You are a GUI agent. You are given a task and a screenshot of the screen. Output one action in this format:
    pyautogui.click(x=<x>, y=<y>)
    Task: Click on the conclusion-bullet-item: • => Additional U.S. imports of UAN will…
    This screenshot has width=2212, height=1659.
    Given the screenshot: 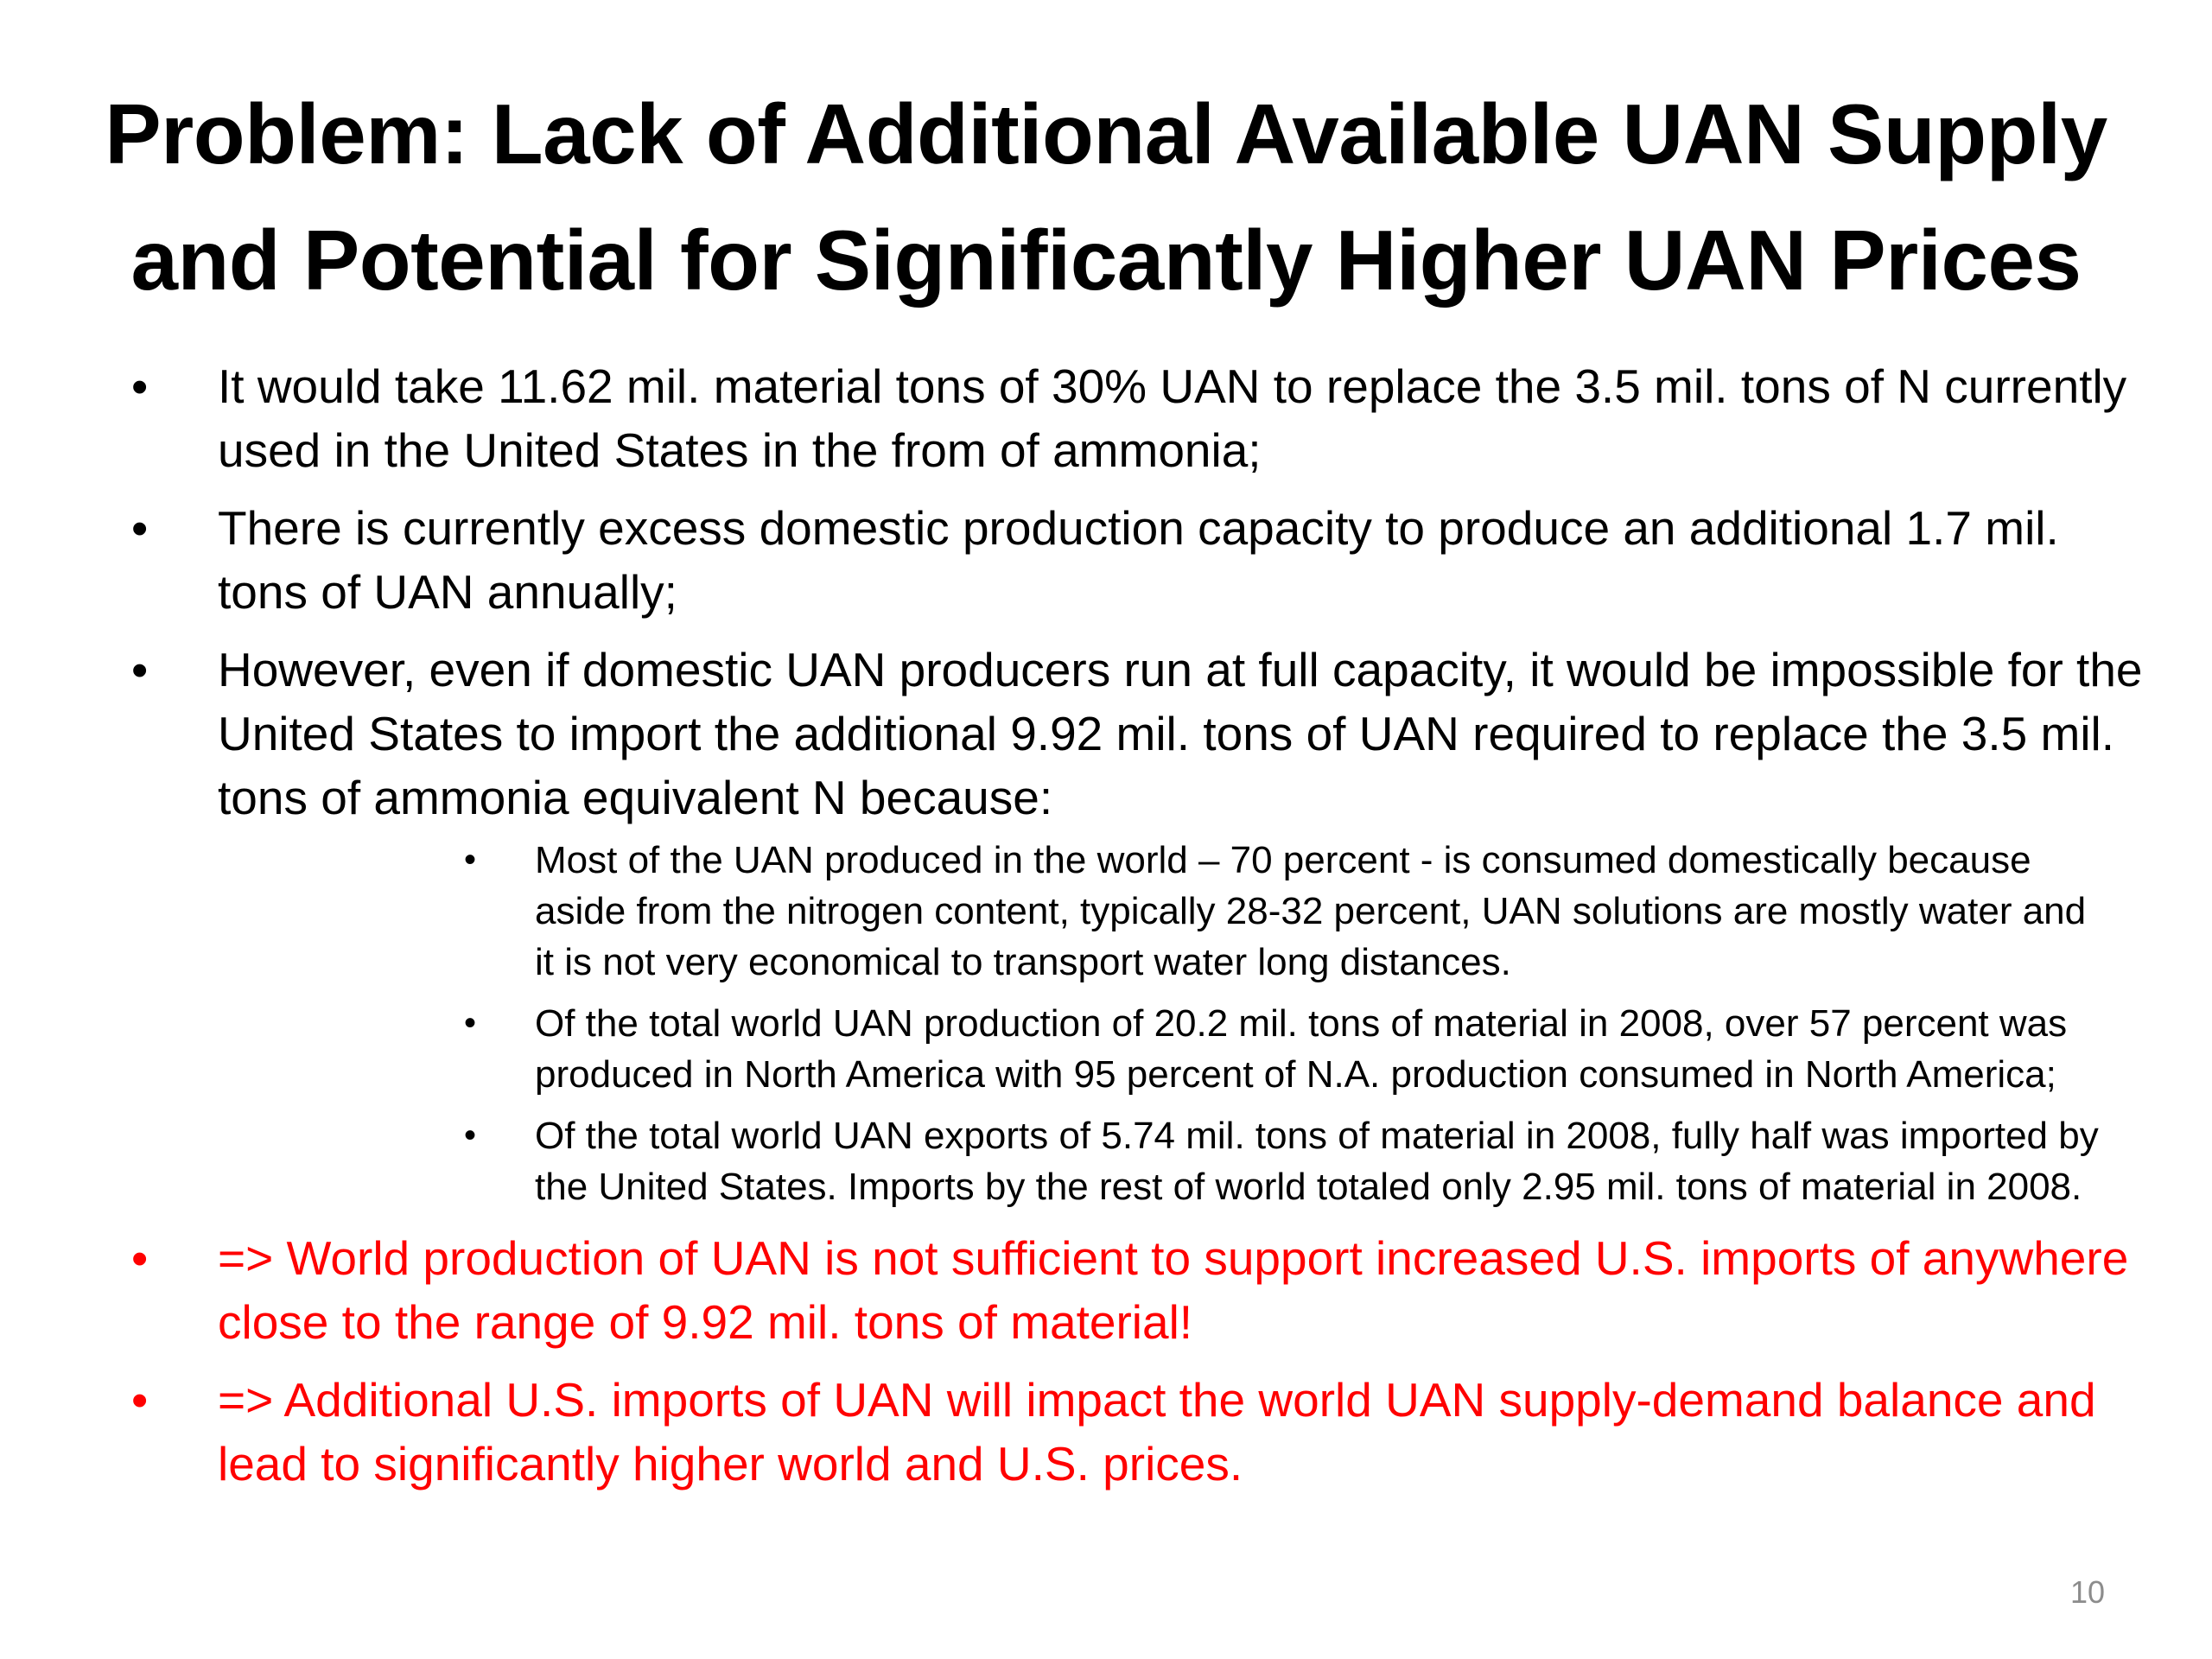 What is the action you would take?
    pyautogui.click(x=1106, y=1432)
    